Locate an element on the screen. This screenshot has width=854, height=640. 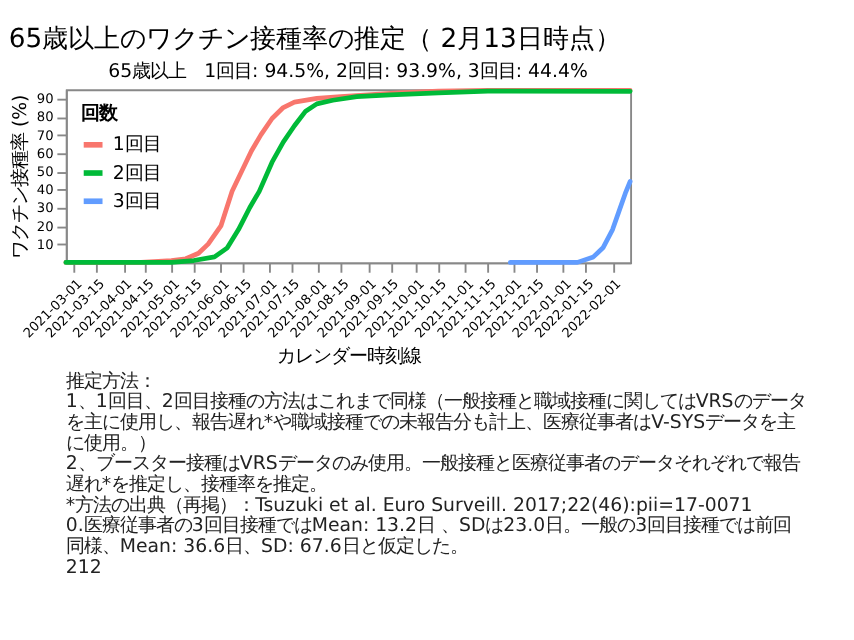
legend-label: 1回目 is located at coordinates (136, 145).